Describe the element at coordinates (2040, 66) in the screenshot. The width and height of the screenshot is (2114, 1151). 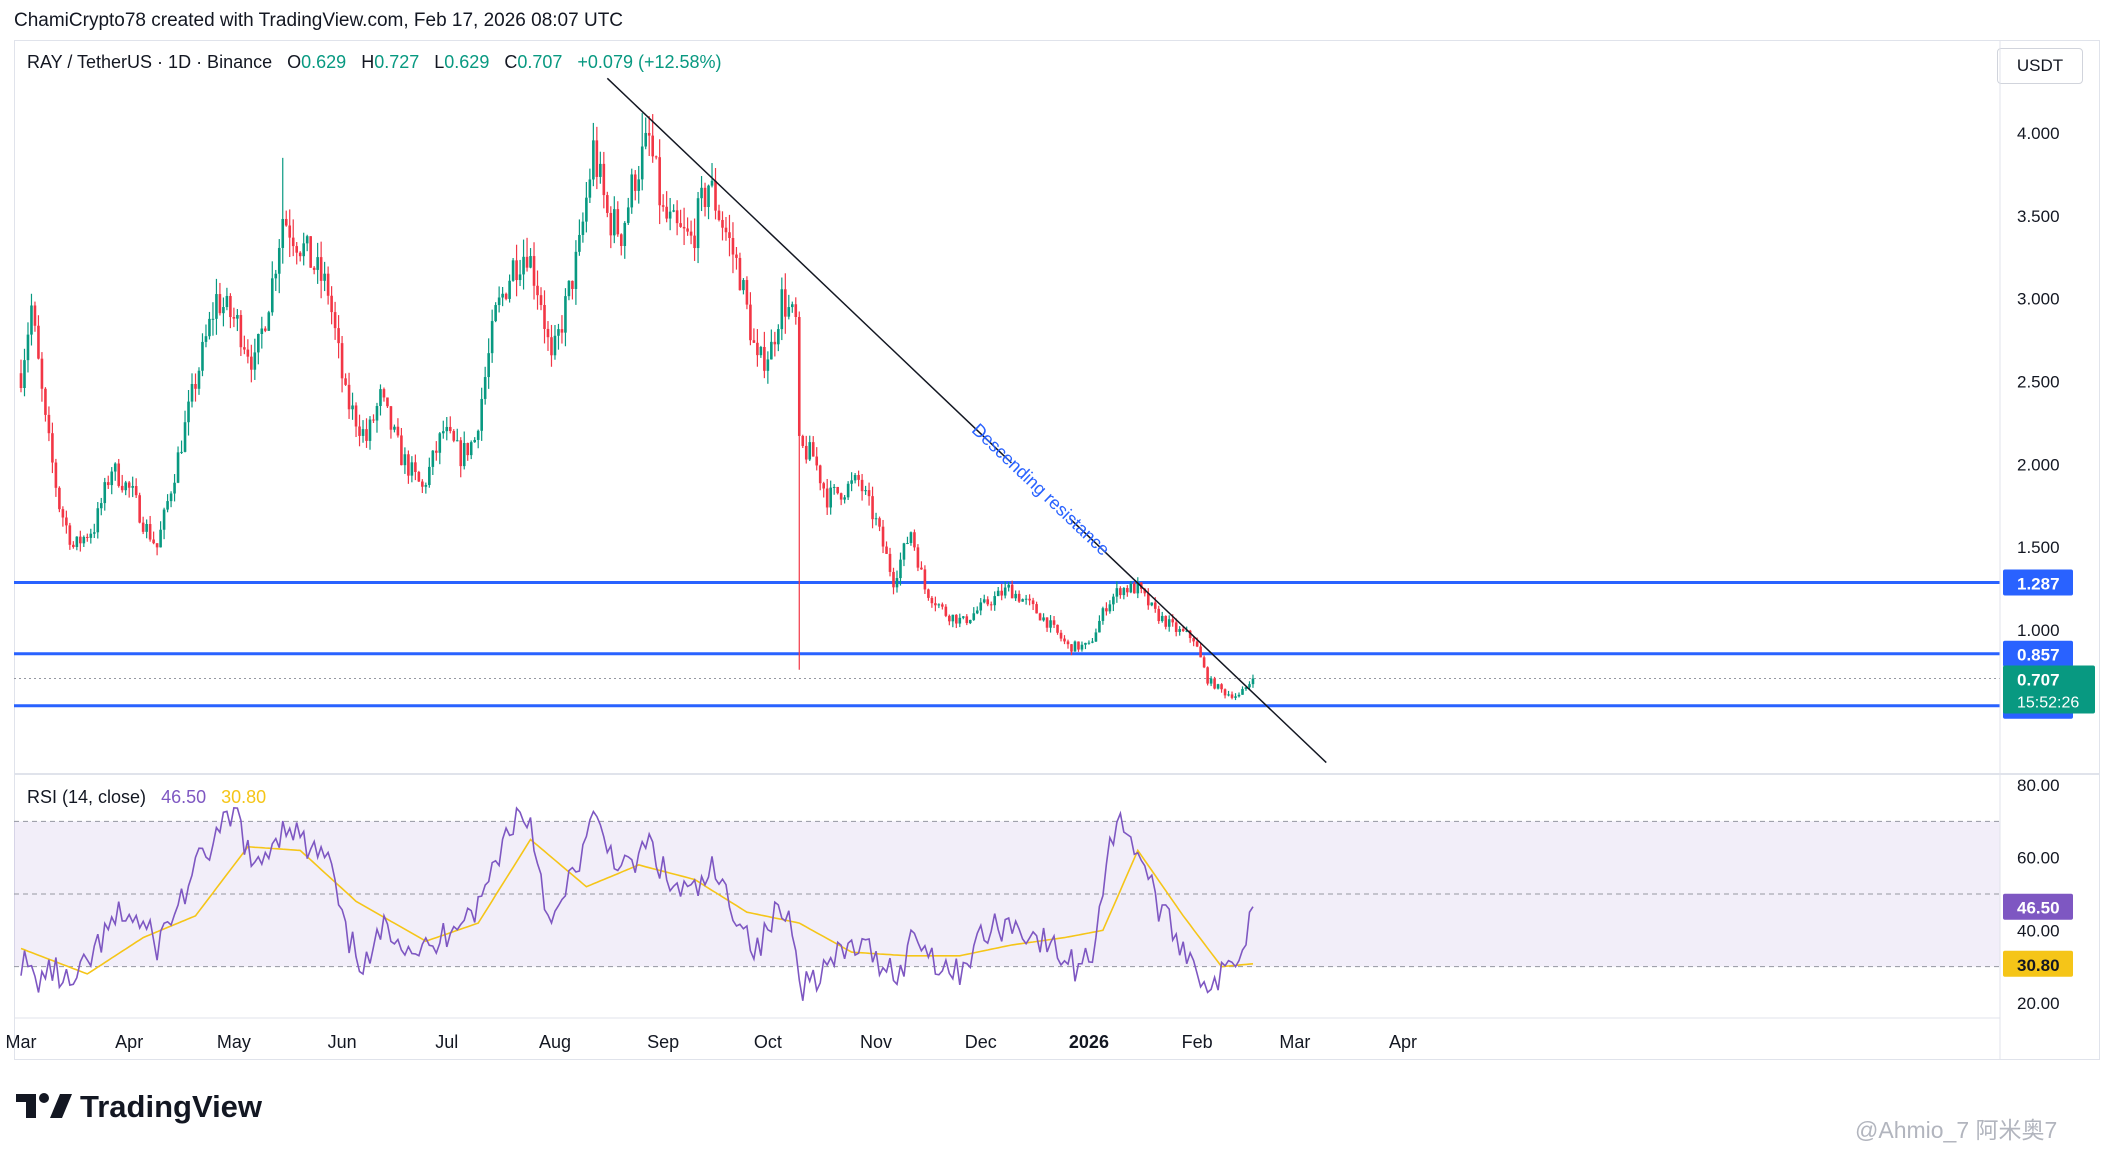
I see `currency-button: USDT` at that location.